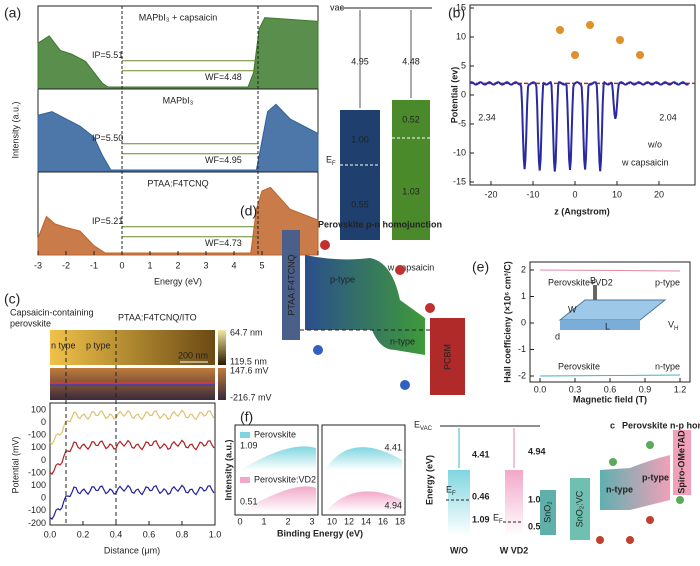 The width and height of the screenshot is (700, 566). What do you see at coordinates (557, 336) in the screenshot?
I see `label: d` at bounding box center [557, 336].